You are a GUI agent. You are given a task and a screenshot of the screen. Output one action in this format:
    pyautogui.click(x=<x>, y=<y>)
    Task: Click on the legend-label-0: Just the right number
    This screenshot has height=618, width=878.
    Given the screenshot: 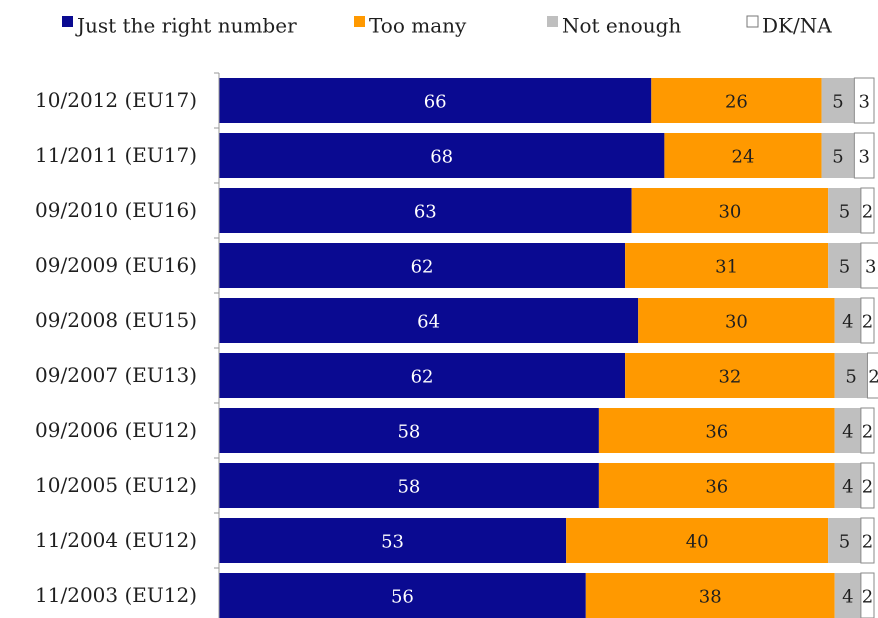 What is the action you would take?
    pyautogui.click(x=186, y=26)
    